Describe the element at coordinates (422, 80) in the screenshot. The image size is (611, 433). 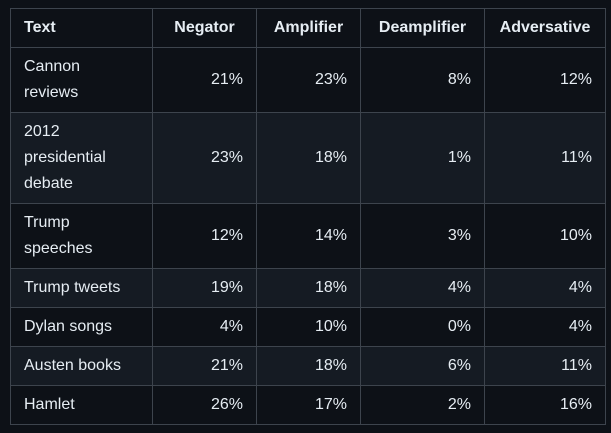
I see `cell-deamplifier: 8%` at that location.